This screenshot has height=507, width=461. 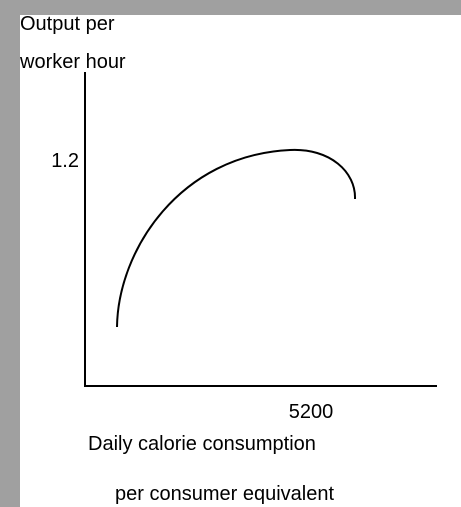 I want to click on y-axis-label: worker hour, so click(x=72, y=62).